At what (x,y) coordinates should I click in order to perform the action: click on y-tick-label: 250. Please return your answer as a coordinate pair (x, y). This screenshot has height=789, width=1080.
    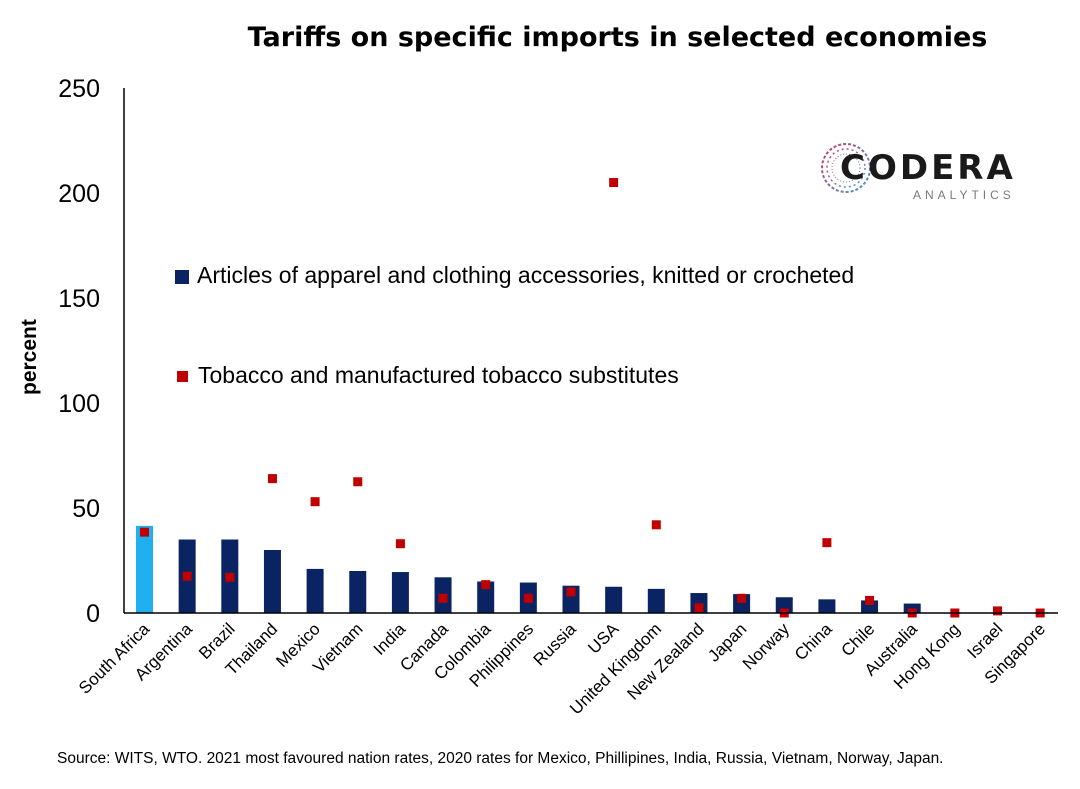
    Looking at the image, I should click on (79, 89).